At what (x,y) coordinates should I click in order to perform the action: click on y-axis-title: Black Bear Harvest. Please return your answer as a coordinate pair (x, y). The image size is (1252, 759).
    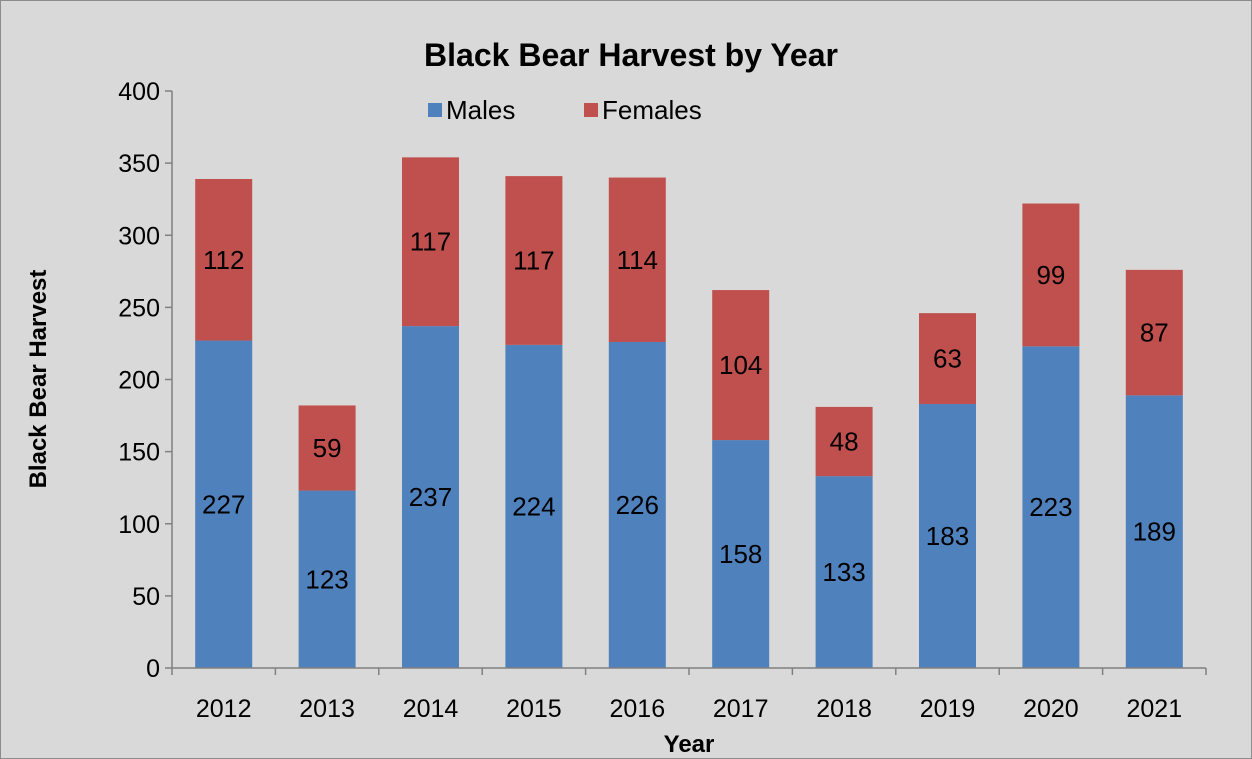
    Looking at the image, I should click on (38, 379).